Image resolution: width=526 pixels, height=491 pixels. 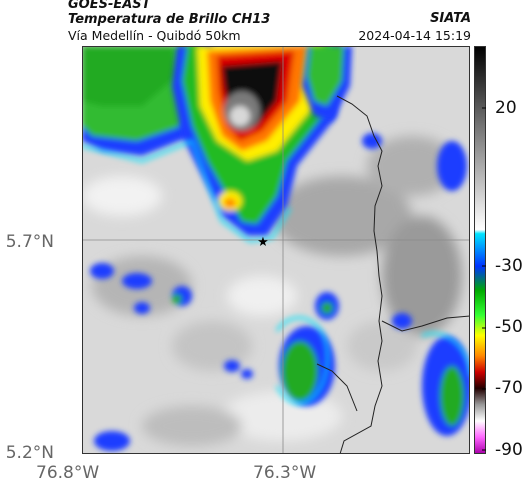 What do you see at coordinates (263, 242) in the screenshot?
I see `location-marker: ★` at bounding box center [263, 242].